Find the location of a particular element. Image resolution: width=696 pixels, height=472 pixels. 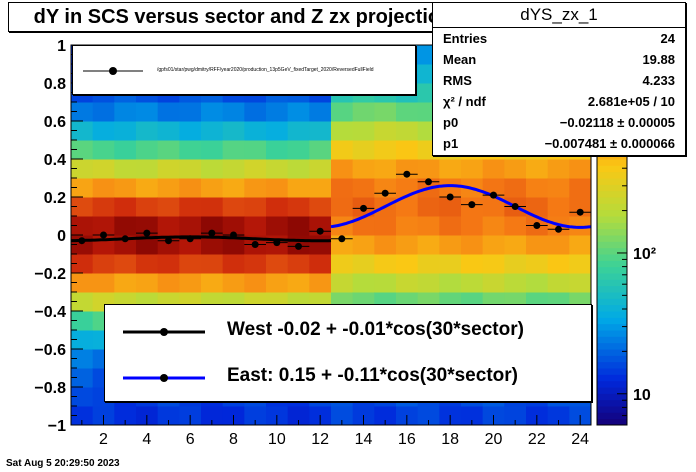

y-tick-label: −0.8 is located at coordinates (50, 388).